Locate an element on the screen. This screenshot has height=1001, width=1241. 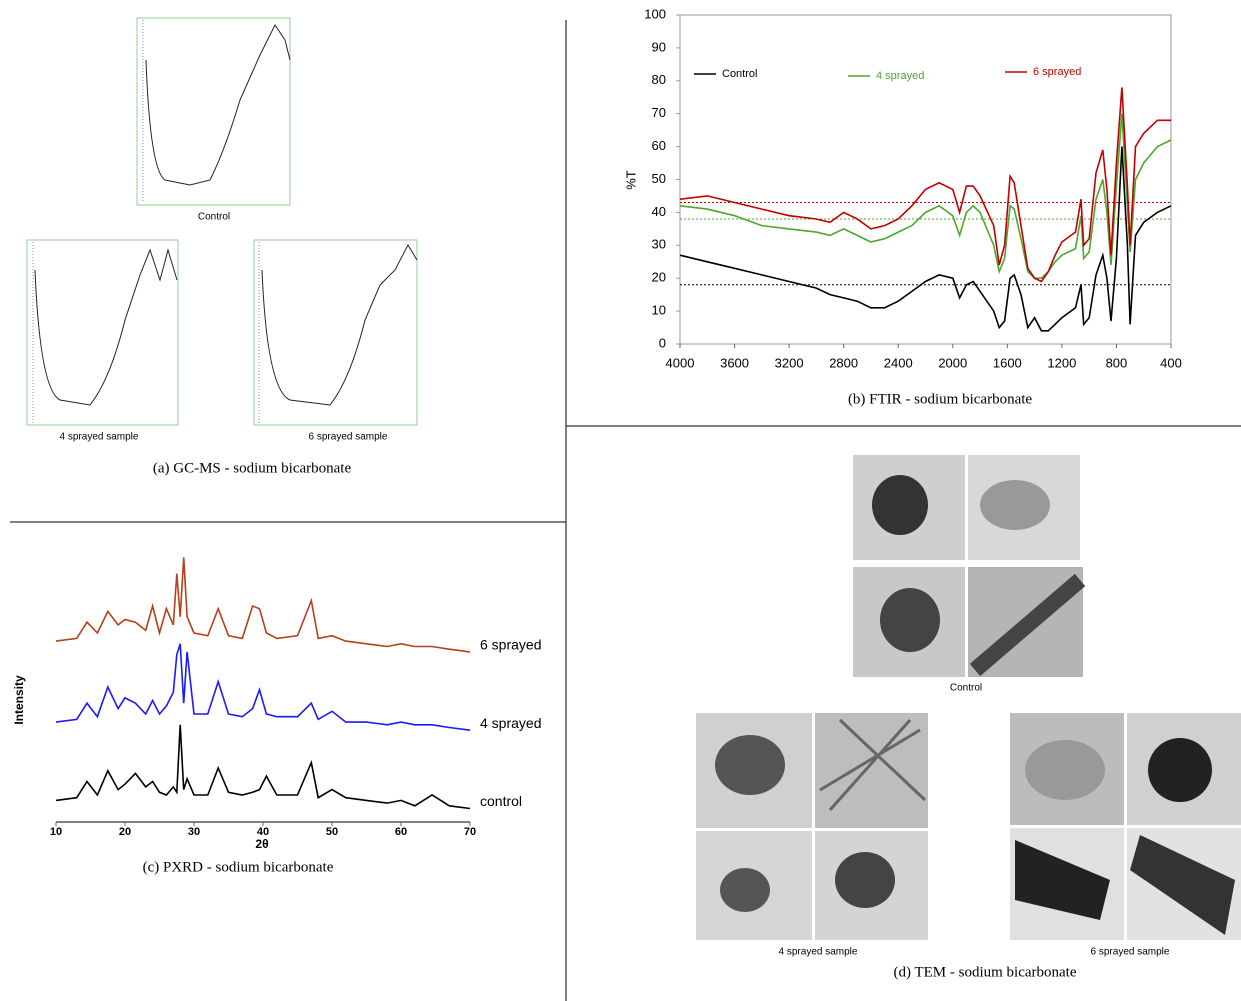
y-tick-label: 10 is located at coordinates (659, 310).